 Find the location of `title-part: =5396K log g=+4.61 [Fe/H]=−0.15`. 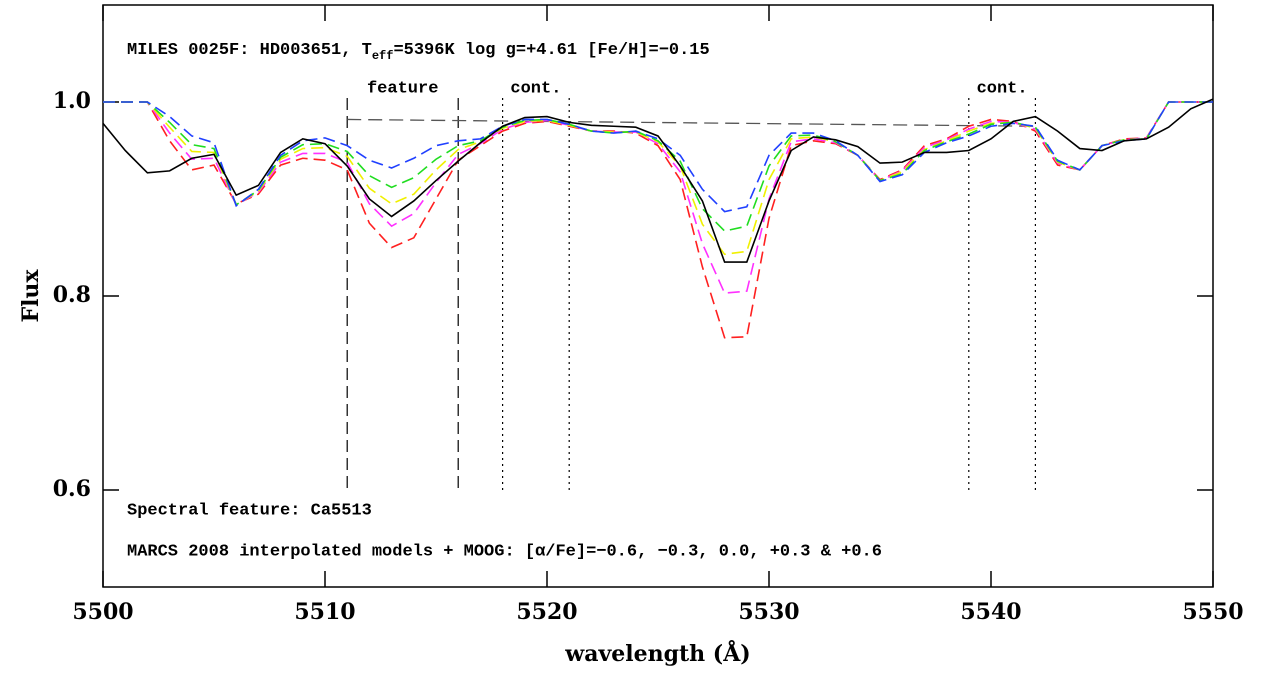

title-part: =5396K log g=+4.61 [Fe/H]=−0.15 is located at coordinates (551, 50).